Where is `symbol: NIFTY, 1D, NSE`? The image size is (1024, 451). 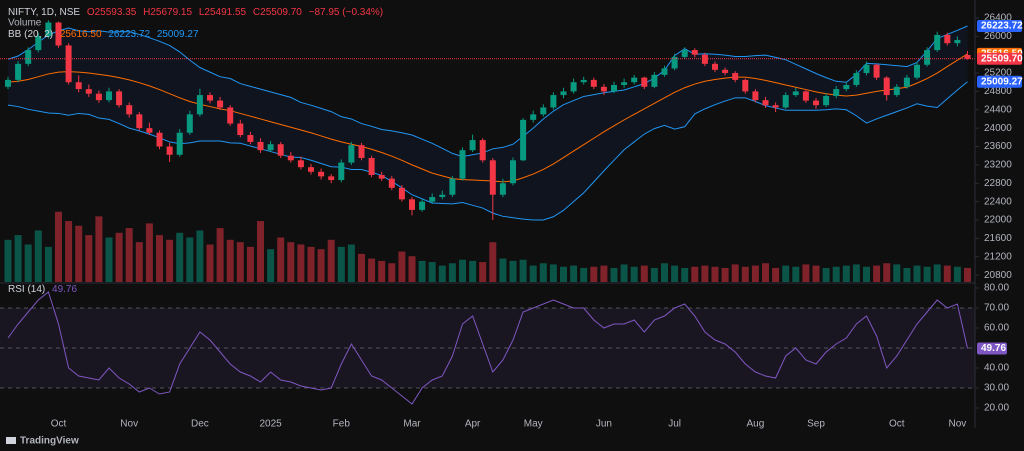
symbol: NIFTY, 1D, NSE is located at coordinates (44, 12).